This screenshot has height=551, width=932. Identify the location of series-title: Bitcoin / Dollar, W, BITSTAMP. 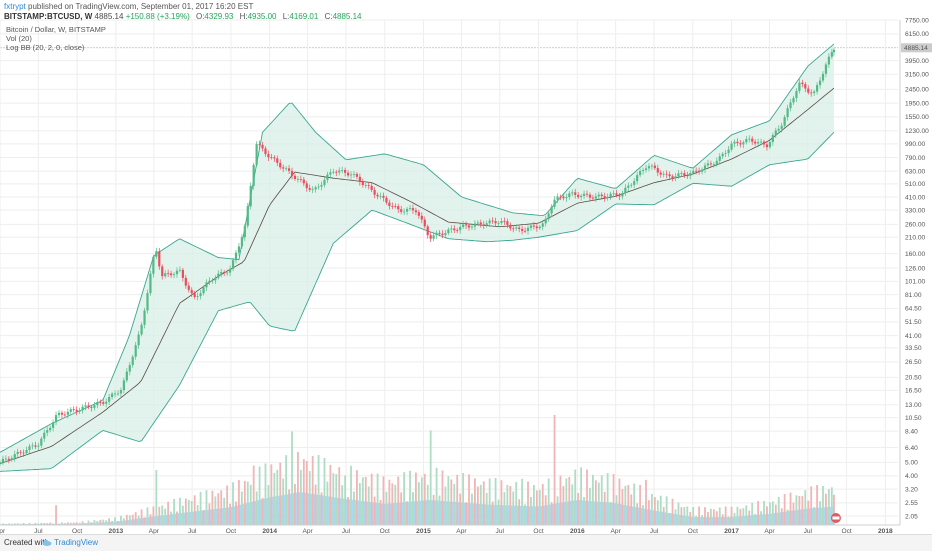
(56, 29).